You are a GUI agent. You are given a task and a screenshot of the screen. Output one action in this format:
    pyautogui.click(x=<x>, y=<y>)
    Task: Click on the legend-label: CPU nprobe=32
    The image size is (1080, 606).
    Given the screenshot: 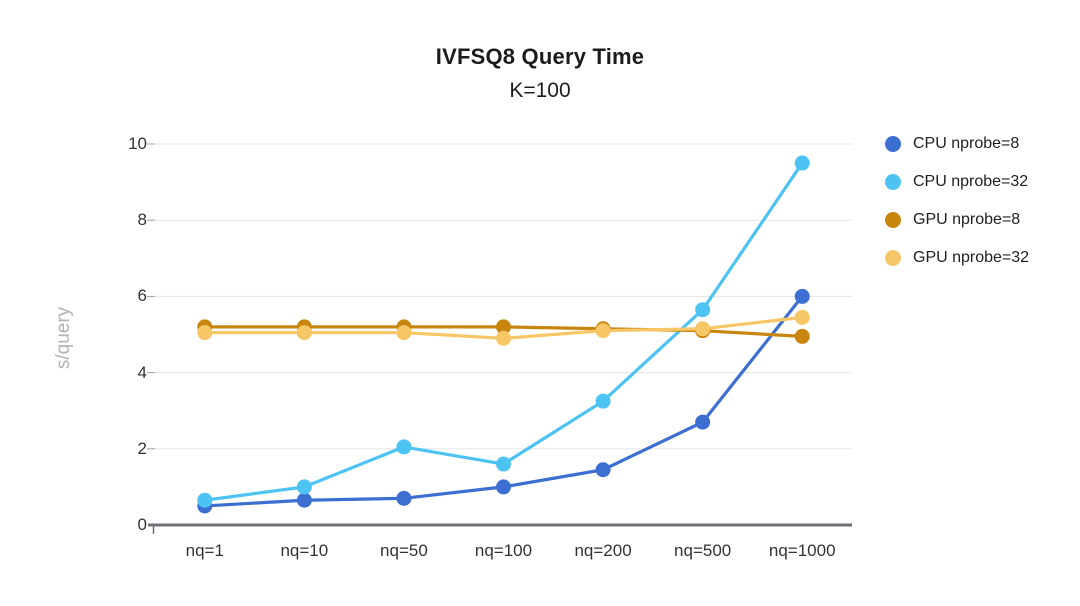 What is the action you would take?
    pyautogui.click(x=971, y=181)
    